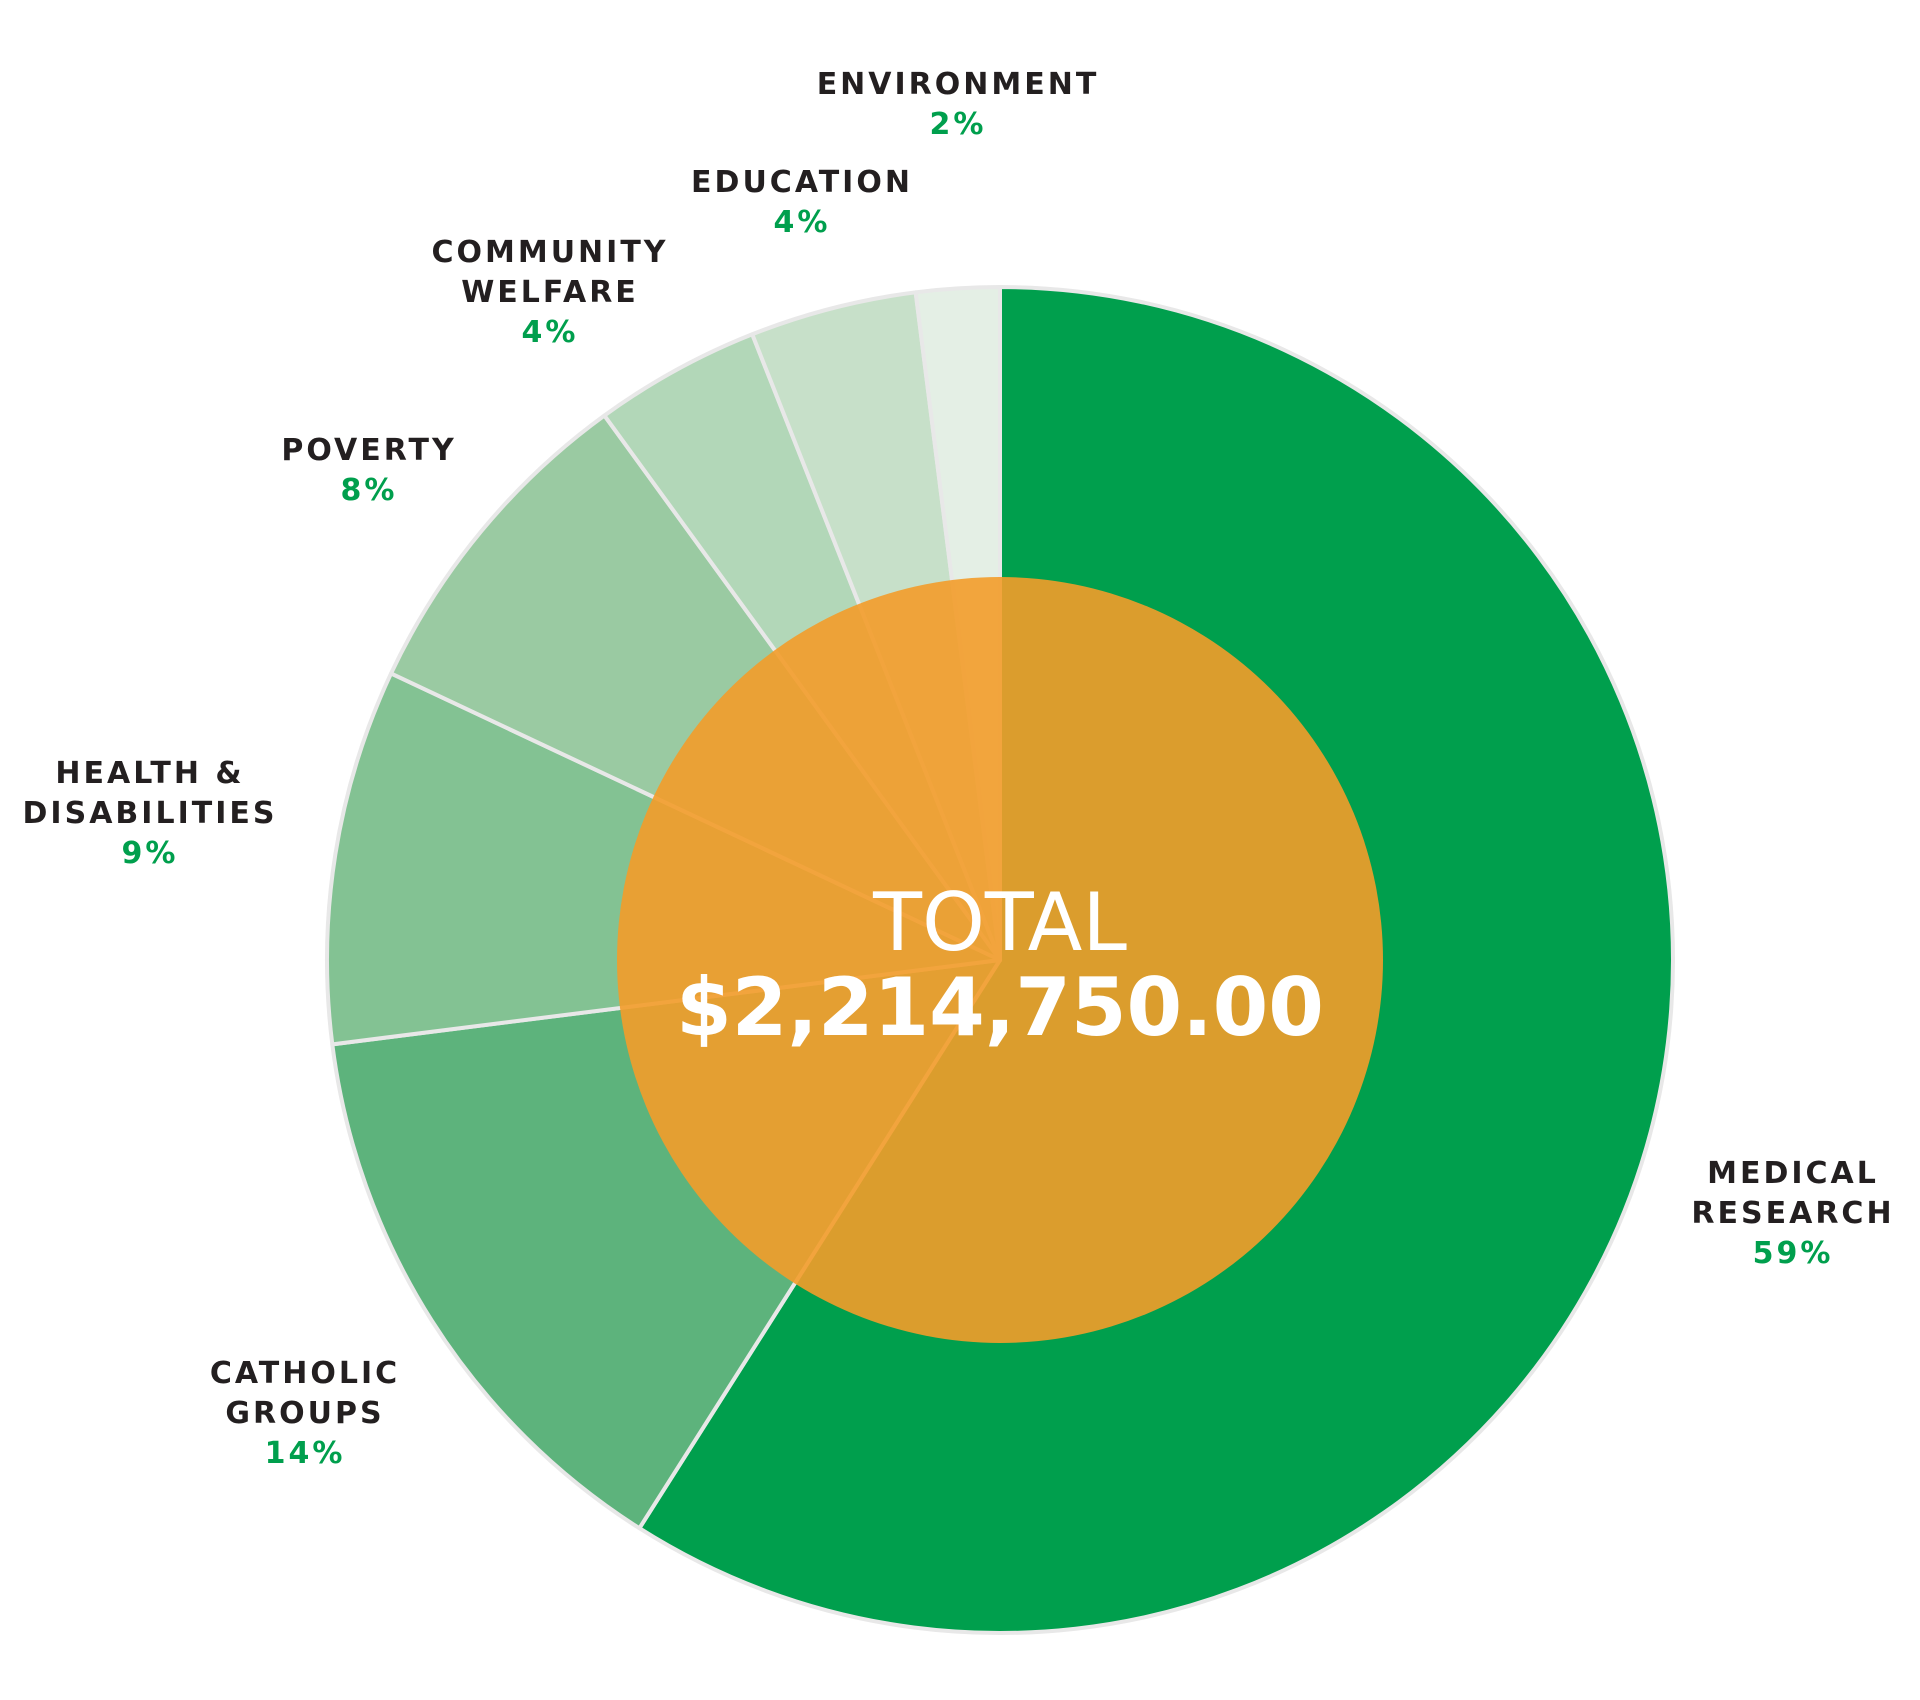 This screenshot has height=1700, width=1920. I want to click on label-community-welfare: COMMUNITY WELFARE 4%, so click(549, 292).